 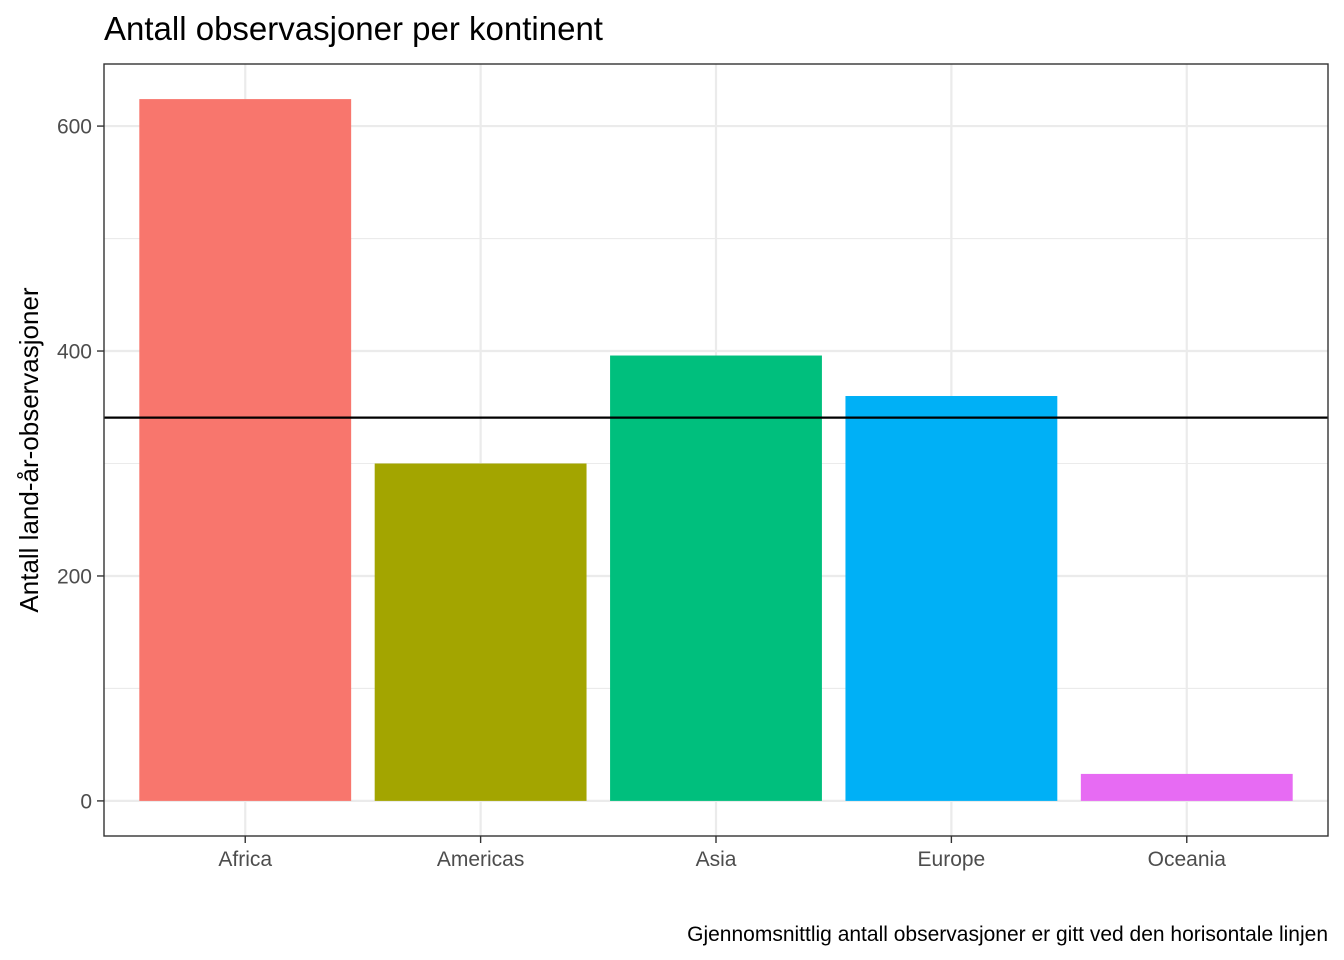 What do you see at coordinates (74, 127) in the screenshot?
I see `y-tick-label-3: 600` at bounding box center [74, 127].